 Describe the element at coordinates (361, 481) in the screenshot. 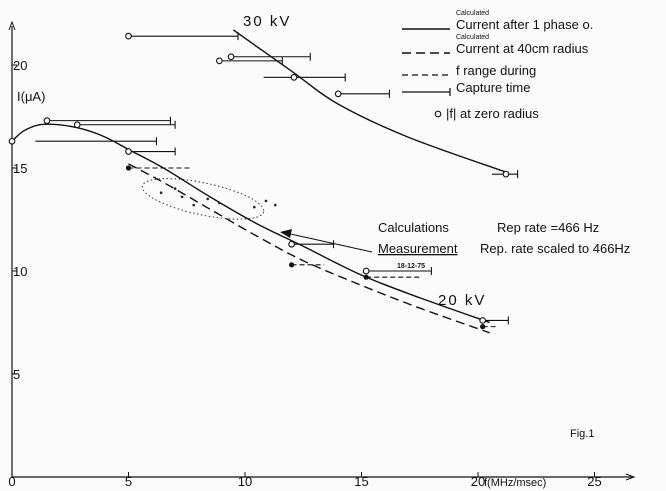

I see `x-tick-label-3: 15` at that location.